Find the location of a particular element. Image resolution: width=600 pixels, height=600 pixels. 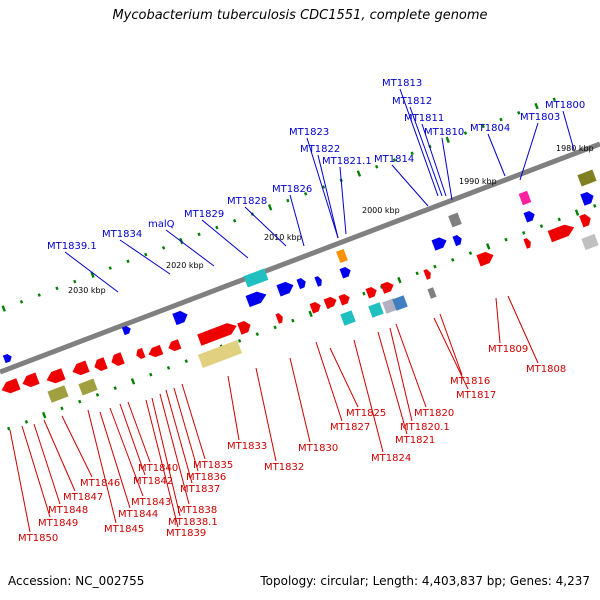

gene-label-top: MT1826 is located at coordinates (292, 189).